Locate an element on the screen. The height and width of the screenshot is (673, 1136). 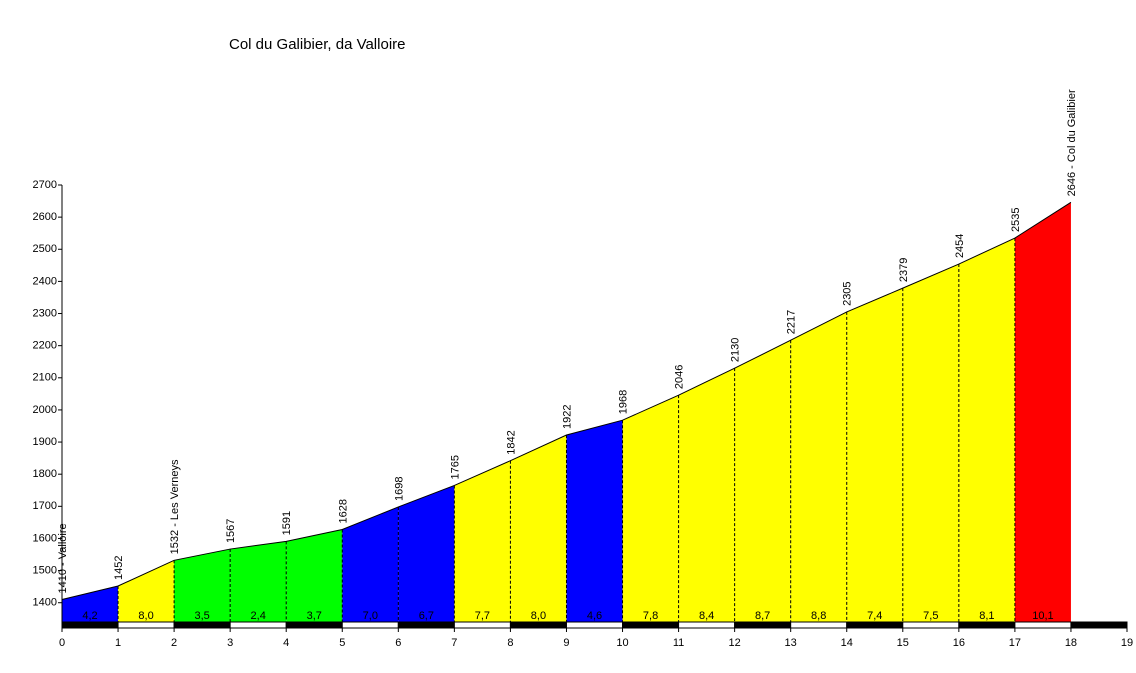
y-tick-label: 1900 is located at coordinates (45, 442).